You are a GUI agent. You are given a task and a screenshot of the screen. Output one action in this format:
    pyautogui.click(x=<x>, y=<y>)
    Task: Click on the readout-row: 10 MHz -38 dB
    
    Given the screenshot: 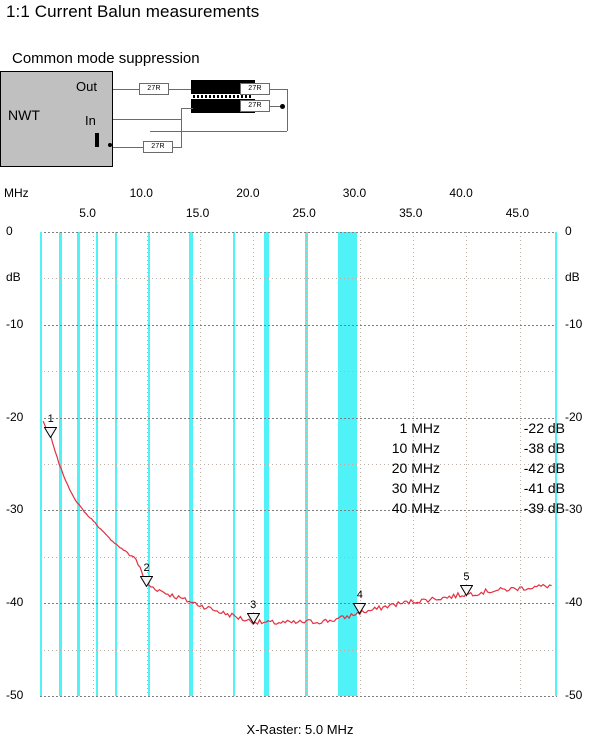 What is the action you would take?
    pyautogui.click(x=455, y=448)
    